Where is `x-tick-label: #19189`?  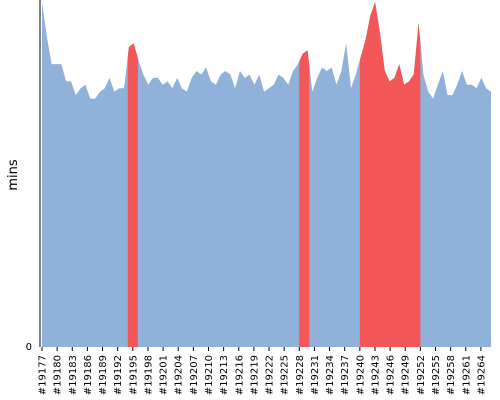
x-tick-label: #19189 is located at coordinates (103, 375).